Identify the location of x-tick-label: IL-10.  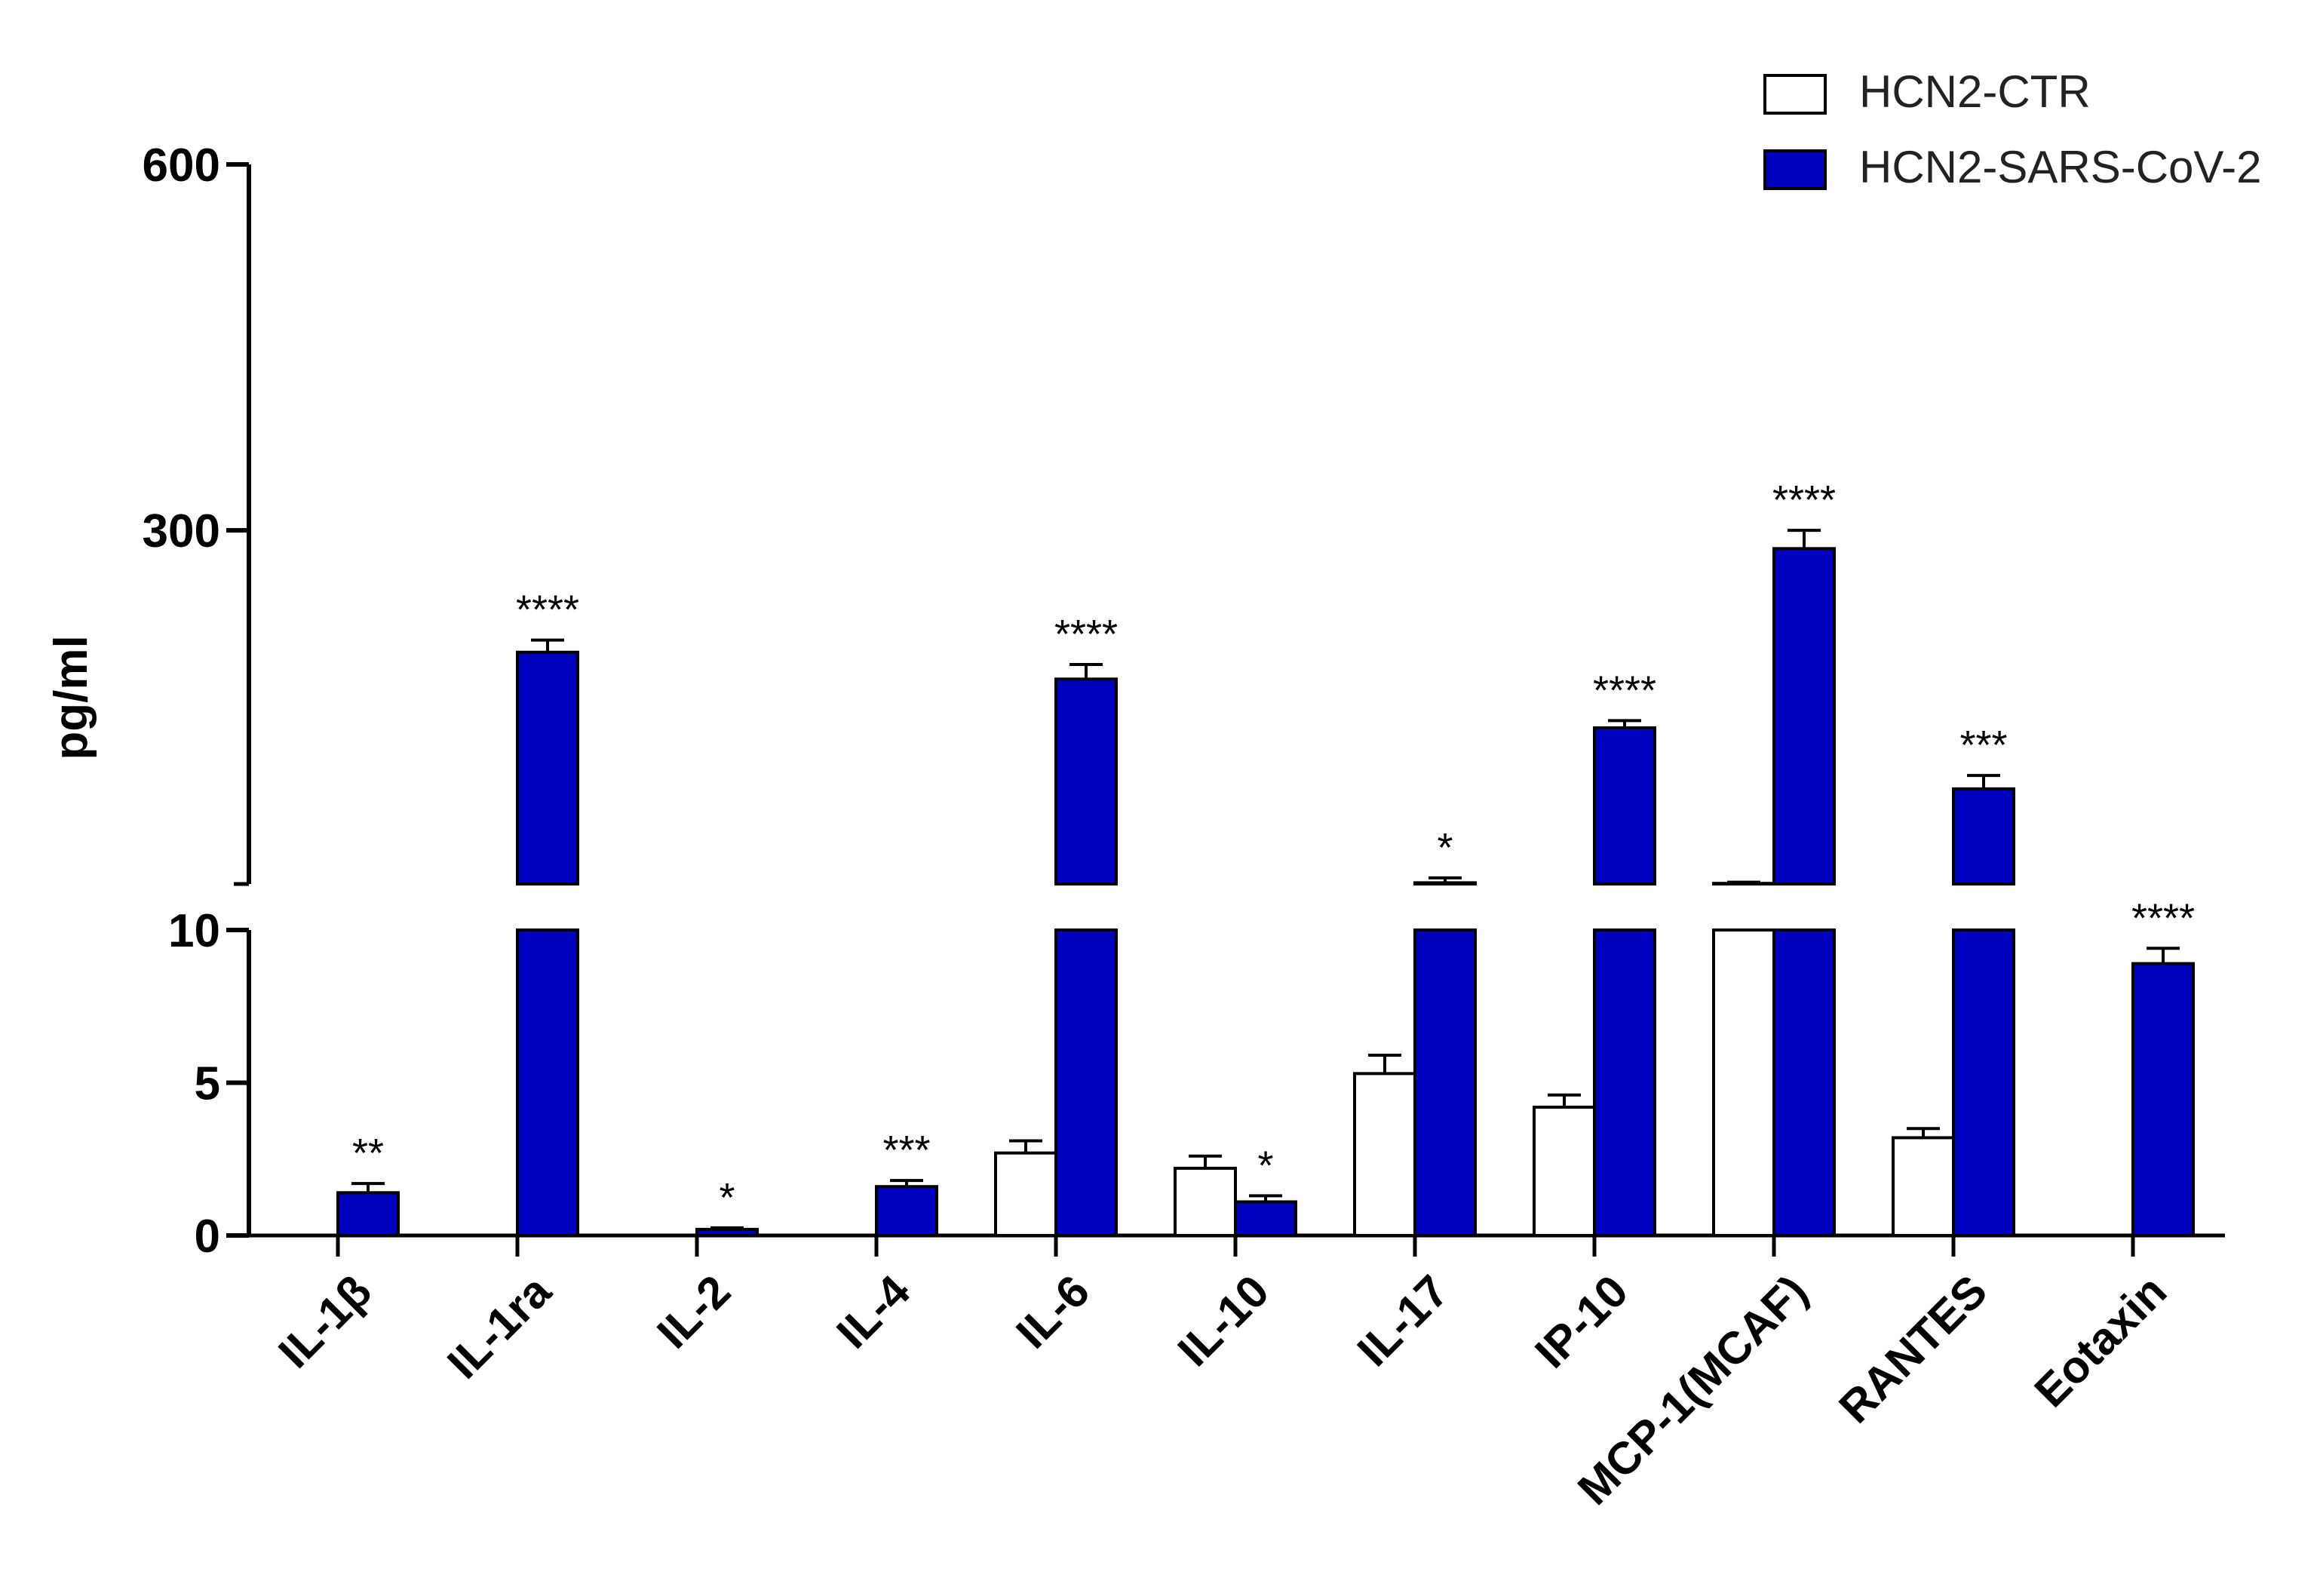
(1223, 1321).